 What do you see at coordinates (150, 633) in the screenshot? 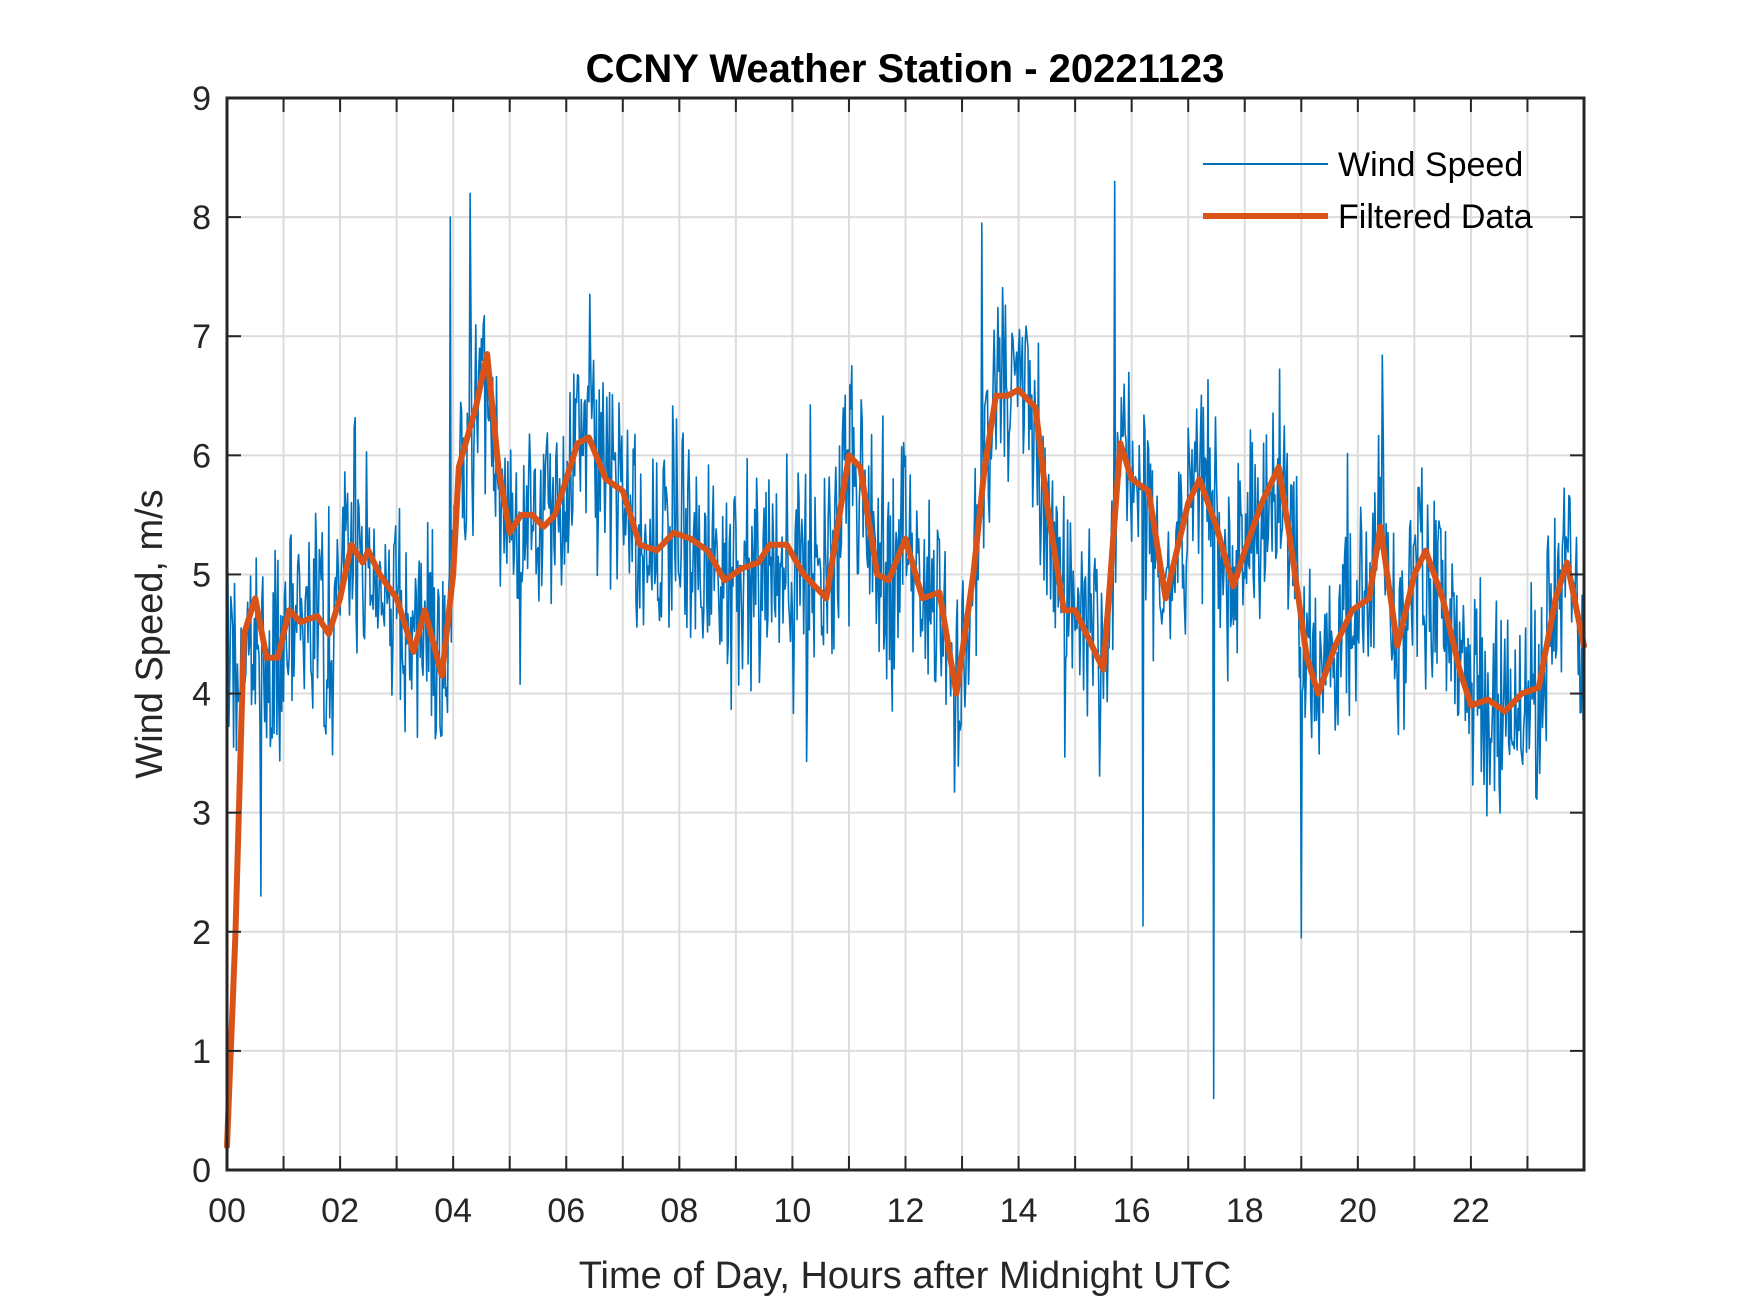
I see `y-axis-label: Wind Speed, m/s` at bounding box center [150, 633].